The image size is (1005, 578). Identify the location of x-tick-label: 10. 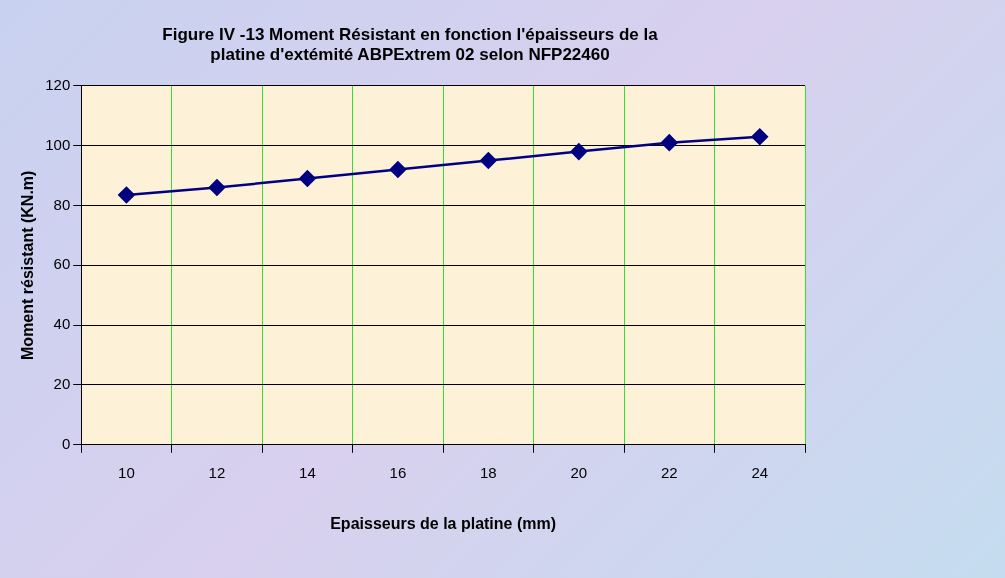
(126, 472).